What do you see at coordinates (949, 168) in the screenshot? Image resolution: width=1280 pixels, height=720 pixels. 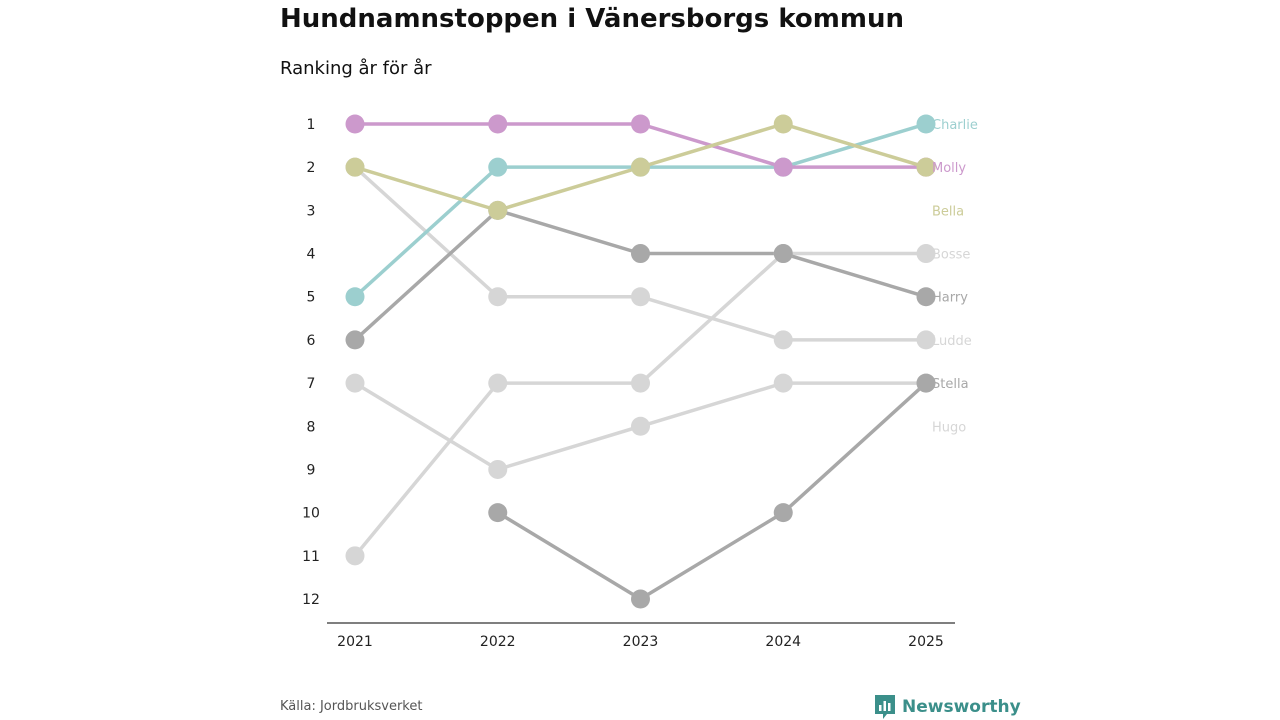 I see `series-label-molly: Molly` at bounding box center [949, 168].